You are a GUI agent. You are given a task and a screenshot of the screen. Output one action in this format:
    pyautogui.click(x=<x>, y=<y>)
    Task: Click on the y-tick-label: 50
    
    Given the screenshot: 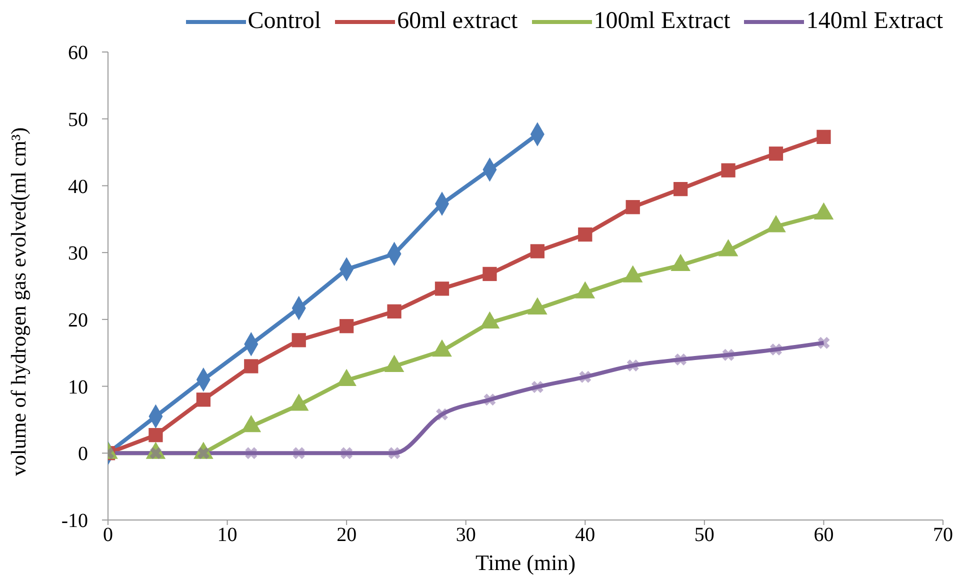 What is the action you would take?
    pyautogui.click(x=78, y=119)
    